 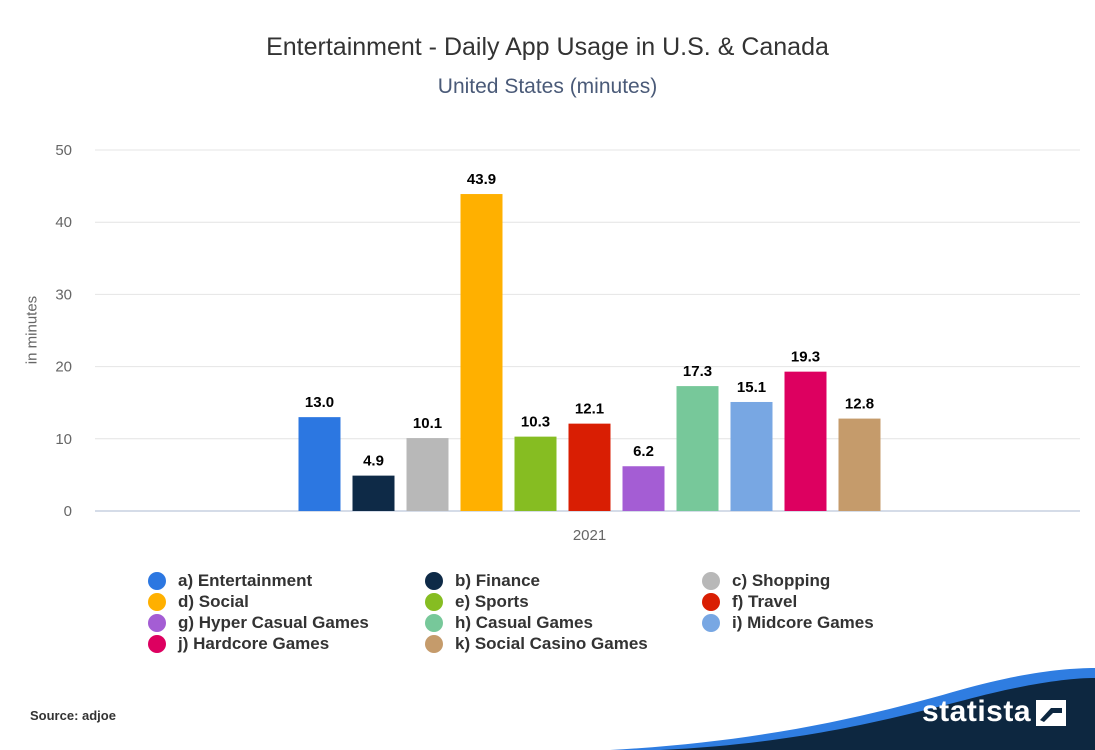 I want to click on legend-item: a) Entertainment, so click(x=286, y=580).